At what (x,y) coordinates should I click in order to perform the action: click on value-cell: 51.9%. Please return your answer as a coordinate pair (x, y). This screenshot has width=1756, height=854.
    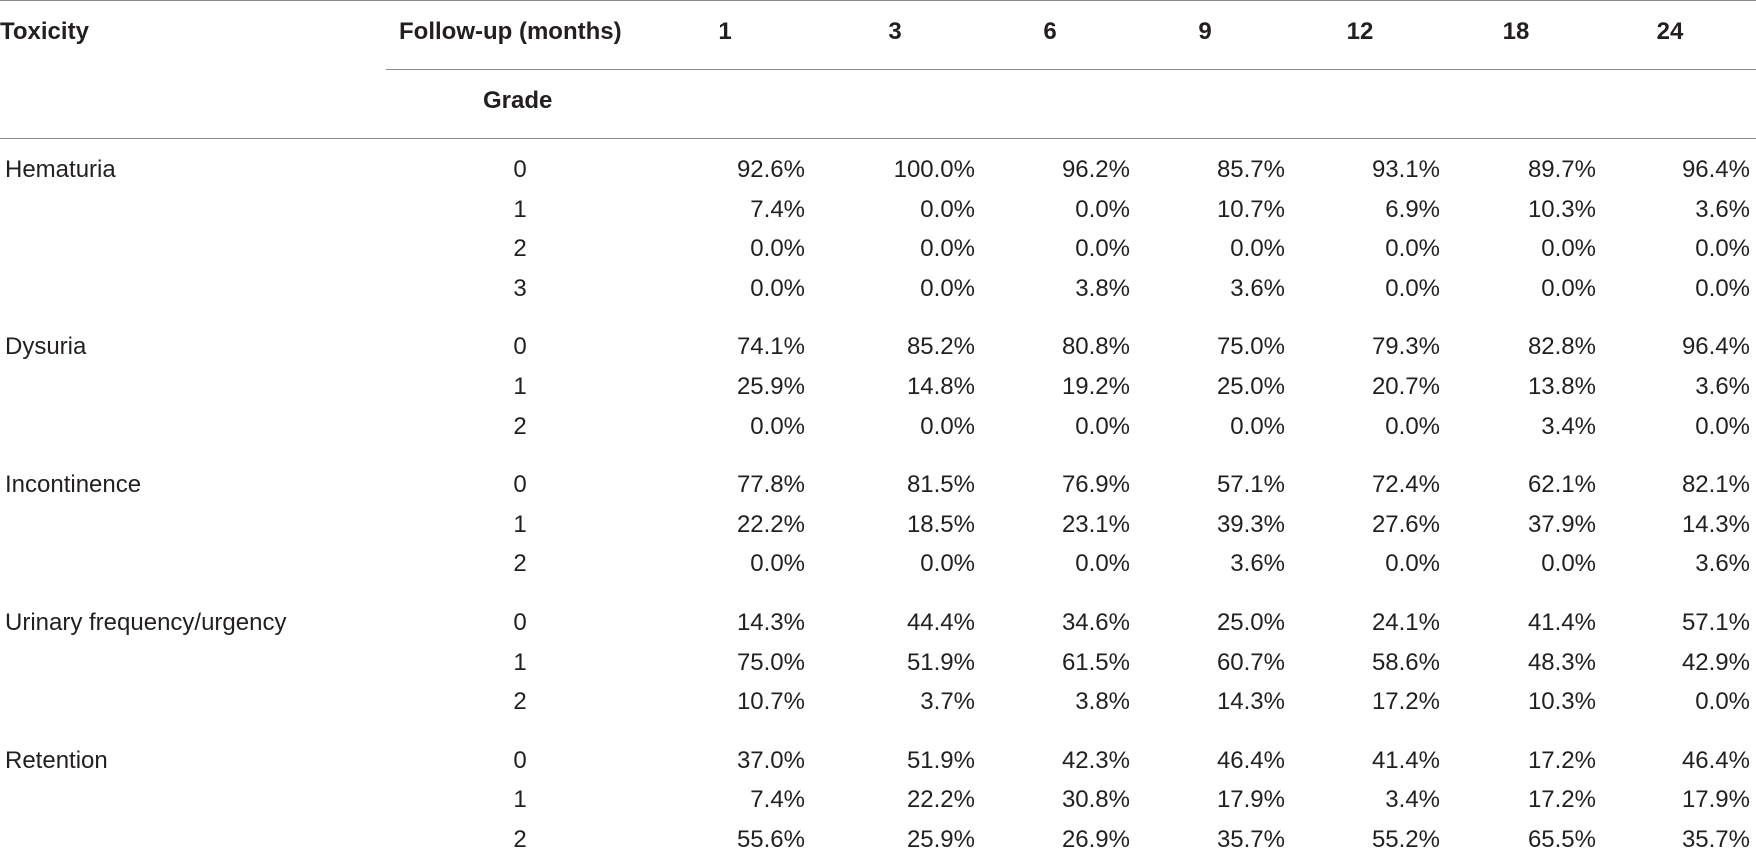
    Looking at the image, I should click on (940, 760).